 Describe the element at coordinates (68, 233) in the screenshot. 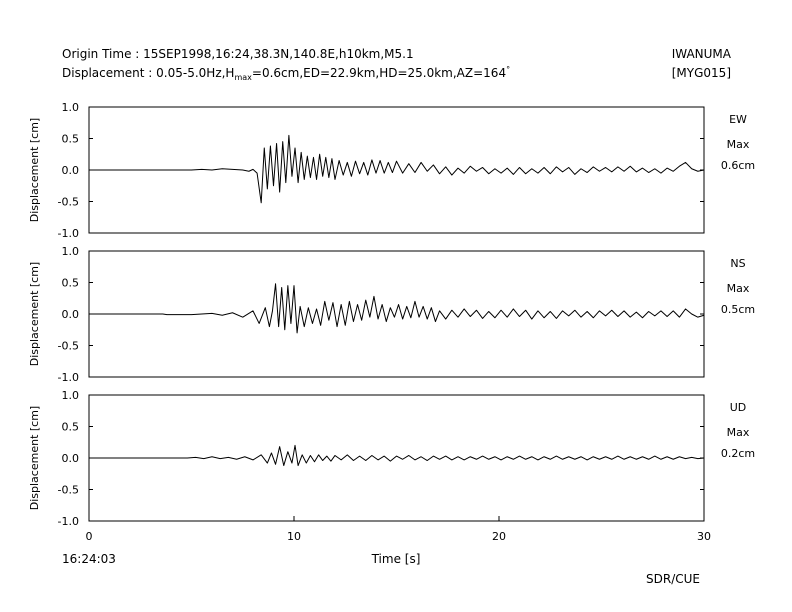

I see `y-tick-label-ew-4: -1.0` at that location.